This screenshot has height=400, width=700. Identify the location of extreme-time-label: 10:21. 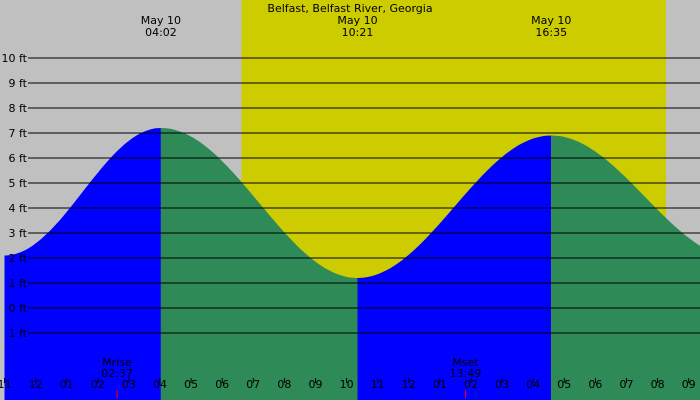
(358, 32).